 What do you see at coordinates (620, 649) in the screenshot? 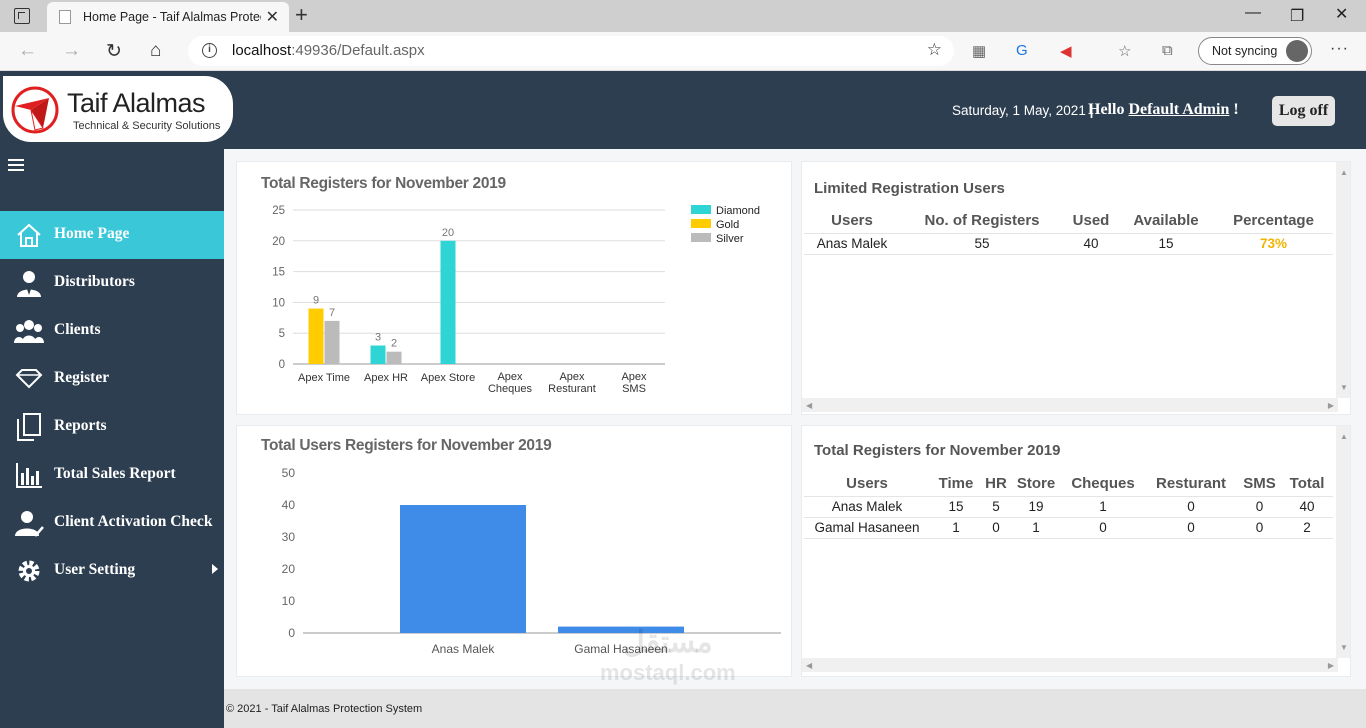
I see `x-tick-label: Gamal Hasaneen` at bounding box center [620, 649].